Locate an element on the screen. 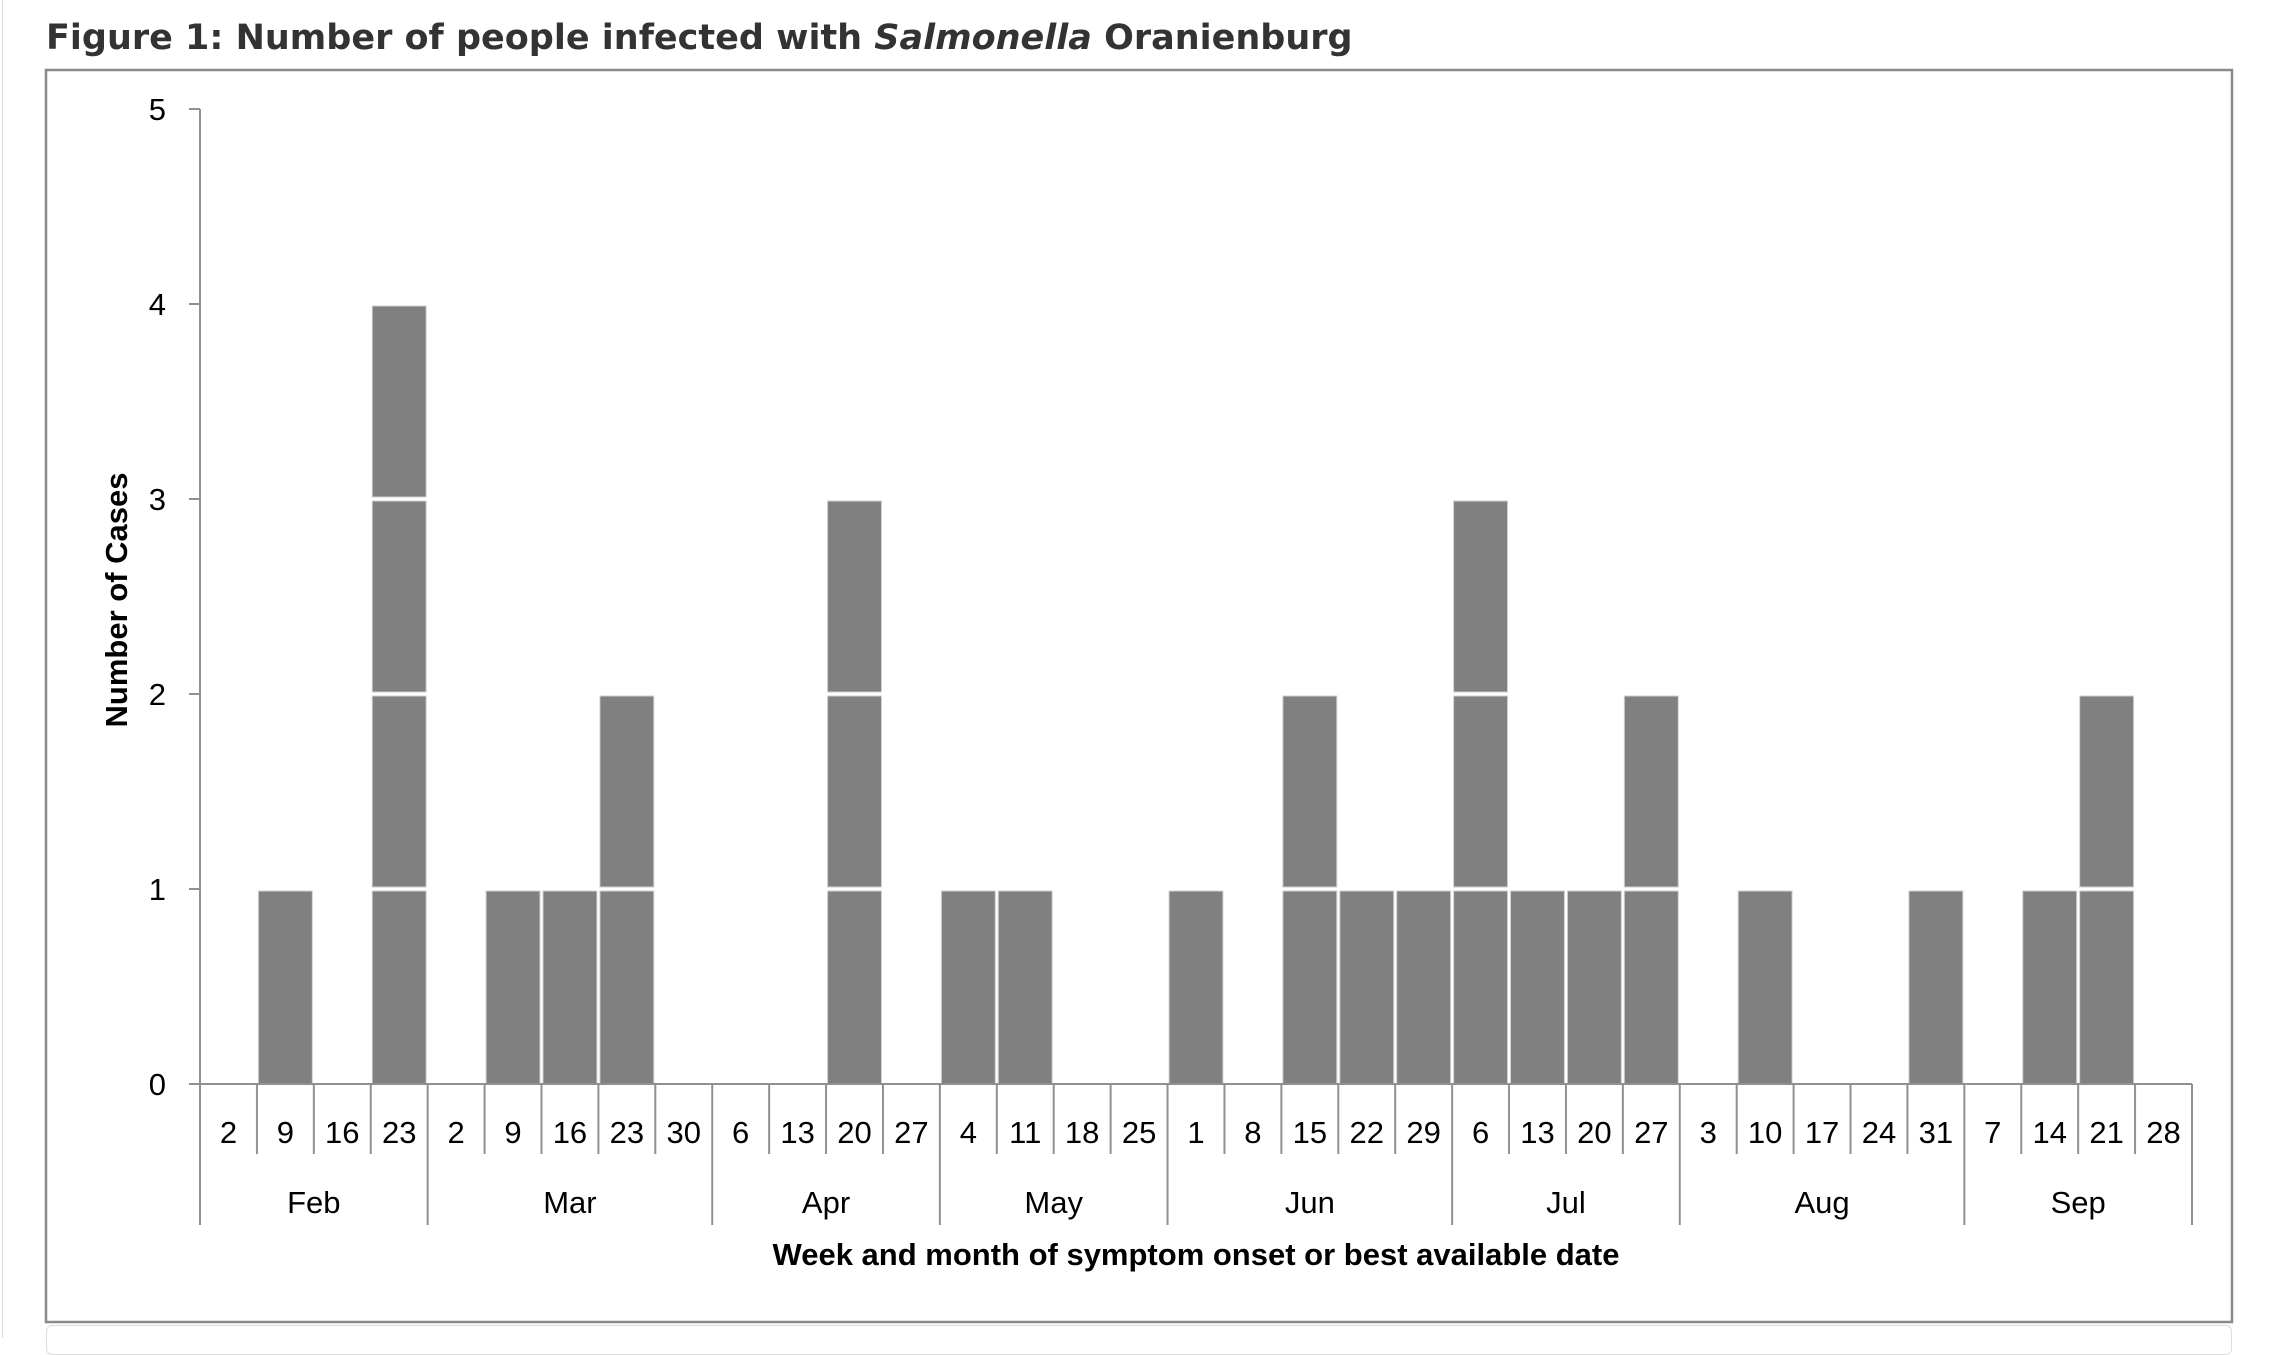 This screenshot has width=2272, height=1355. y-tick-label: 3 is located at coordinates (157, 499).